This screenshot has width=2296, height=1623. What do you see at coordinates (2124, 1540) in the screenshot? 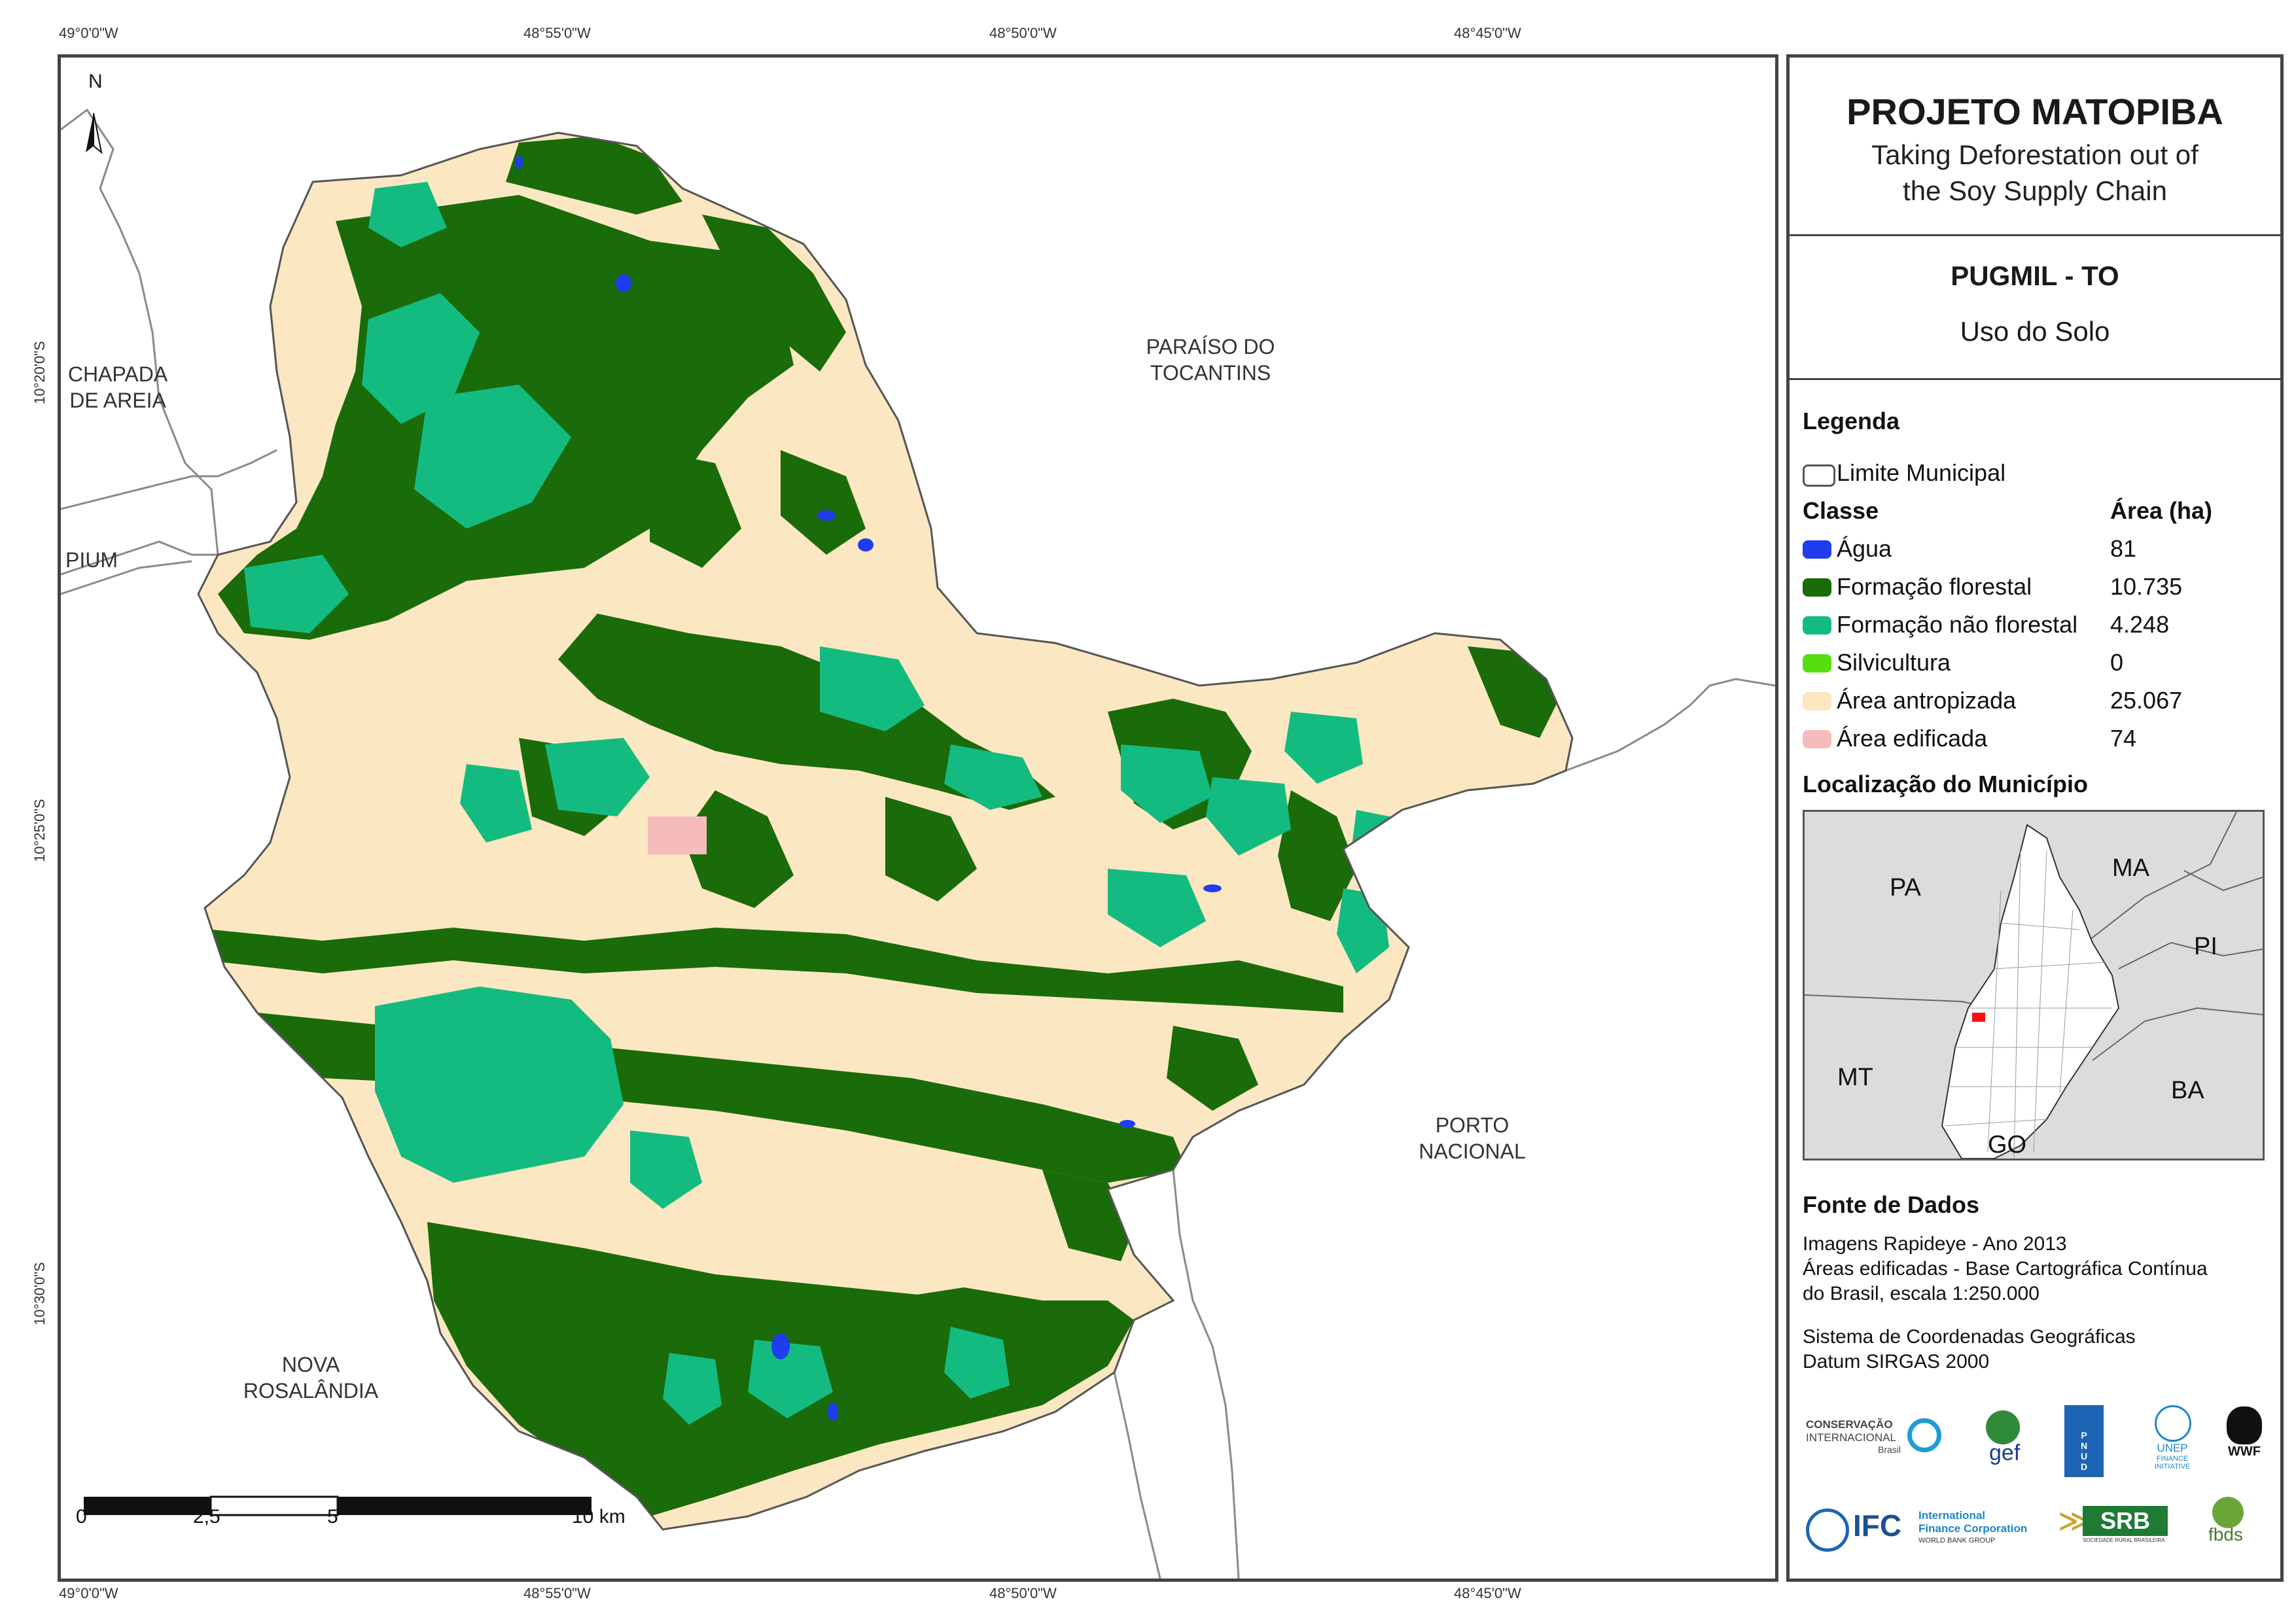
I see `srb-logo-sub: SOCIEDADE RURAL BRASILEIRA` at bounding box center [2124, 1540].